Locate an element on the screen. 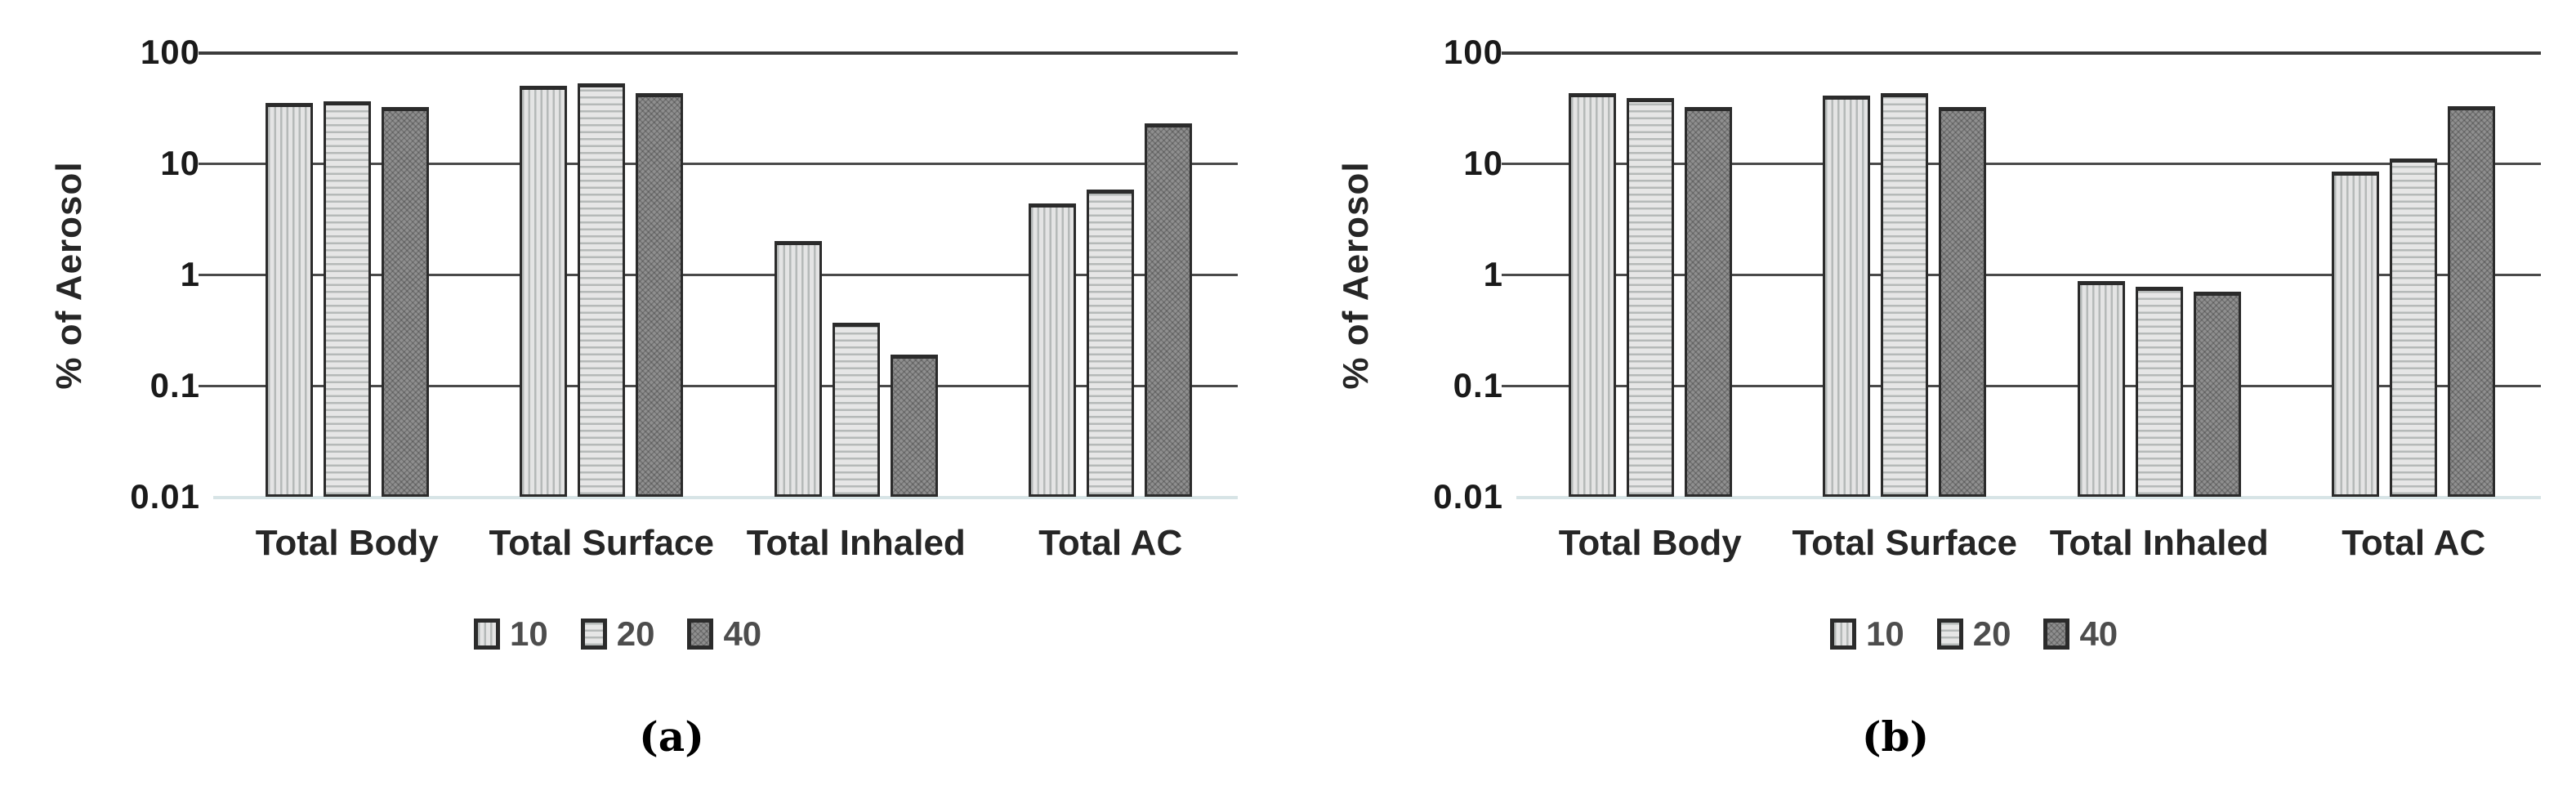  panel-label-b: (b) is located at coordinates (1895, 736).